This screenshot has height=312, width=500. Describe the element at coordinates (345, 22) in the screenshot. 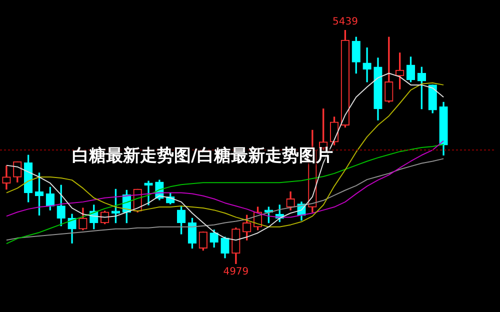

I see `annotation: 5439` at that location.